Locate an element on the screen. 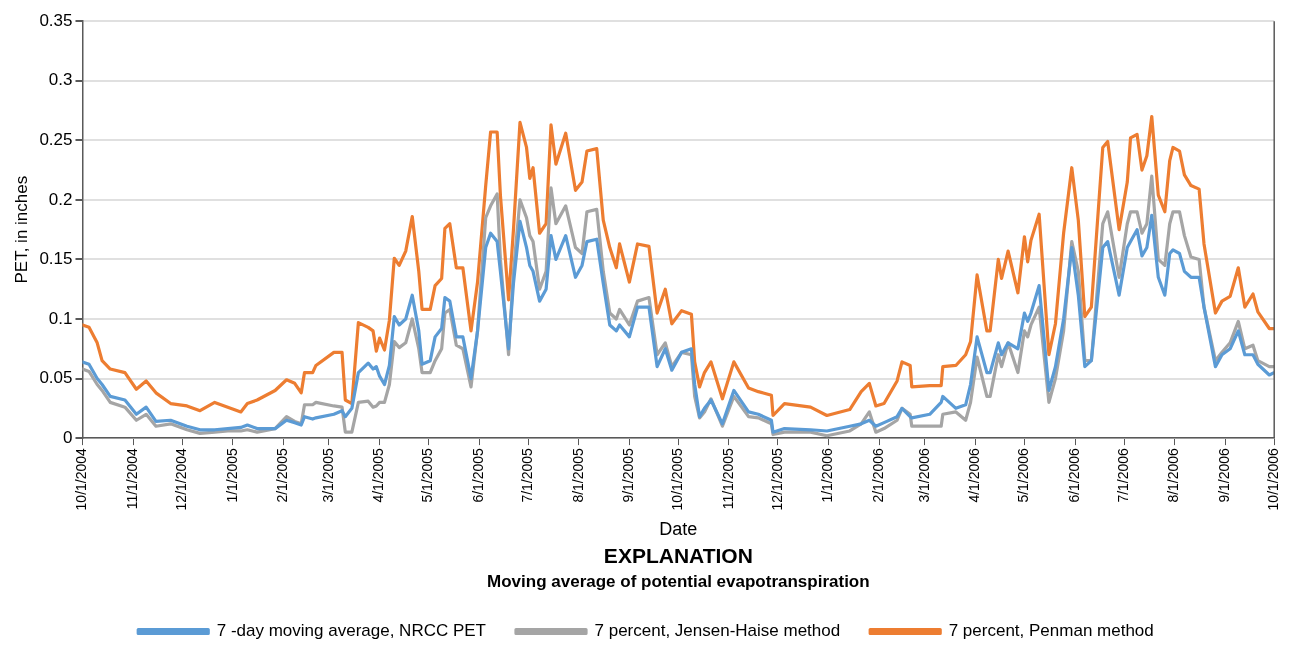  x-tick-label: 3/1/2005 is located at coordinates (327, 475).